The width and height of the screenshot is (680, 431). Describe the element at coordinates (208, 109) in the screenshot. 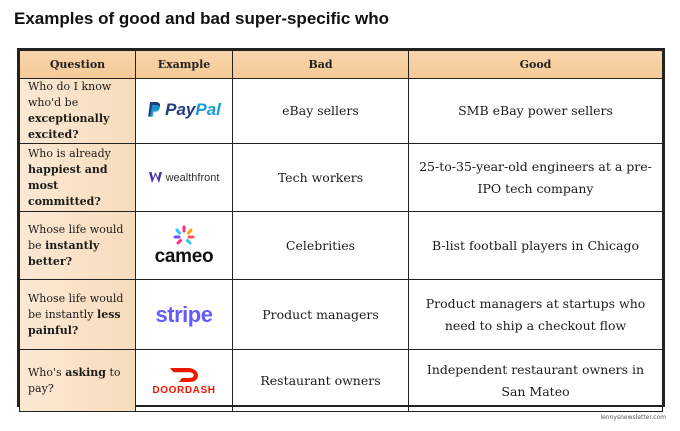

I see `paypal-text-b: Pal` at that location.